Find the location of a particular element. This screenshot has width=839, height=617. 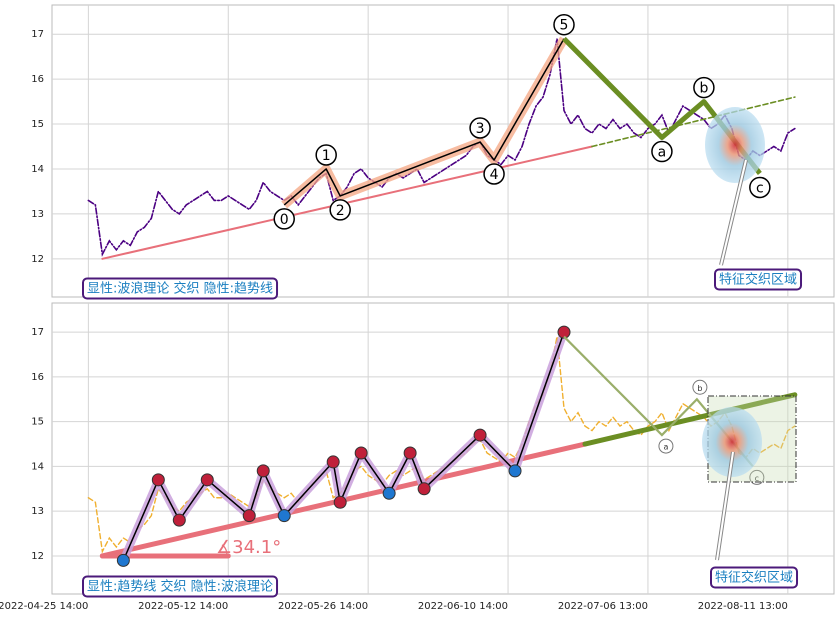

annotation: 显性:趋势线 交织 隐性:波浪理论 is located at coordinates (180, 587).